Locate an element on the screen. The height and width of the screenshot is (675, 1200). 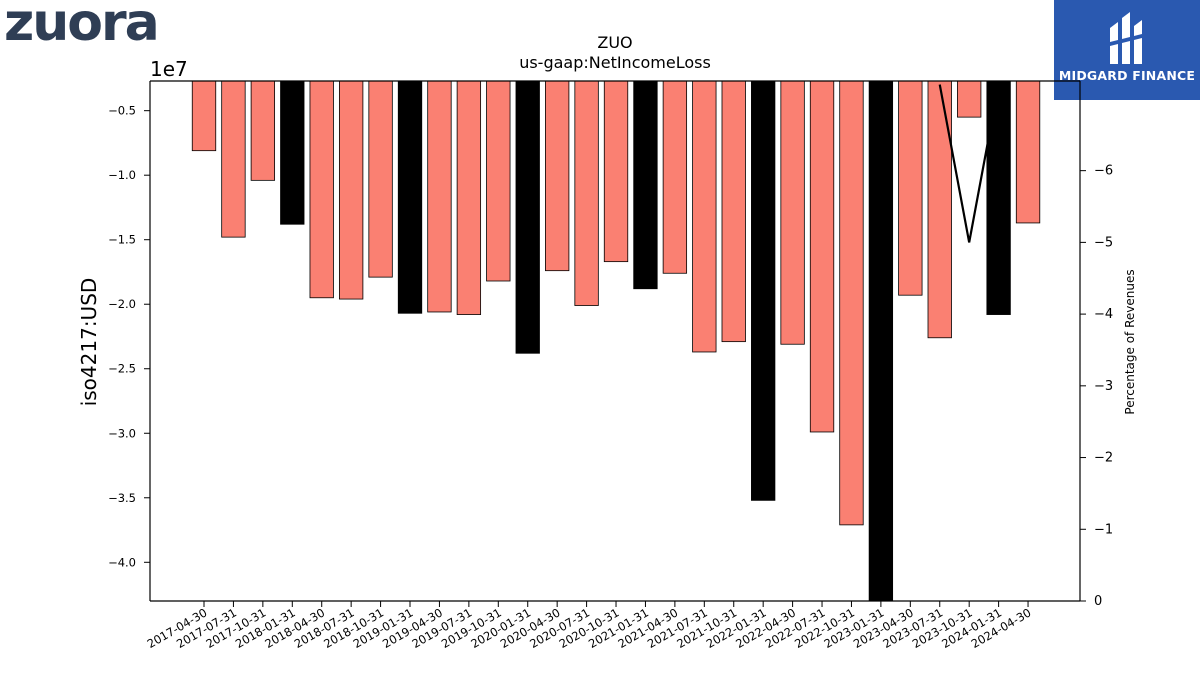
y-tick-label: −1.0 is located at coordinates (122, 175).